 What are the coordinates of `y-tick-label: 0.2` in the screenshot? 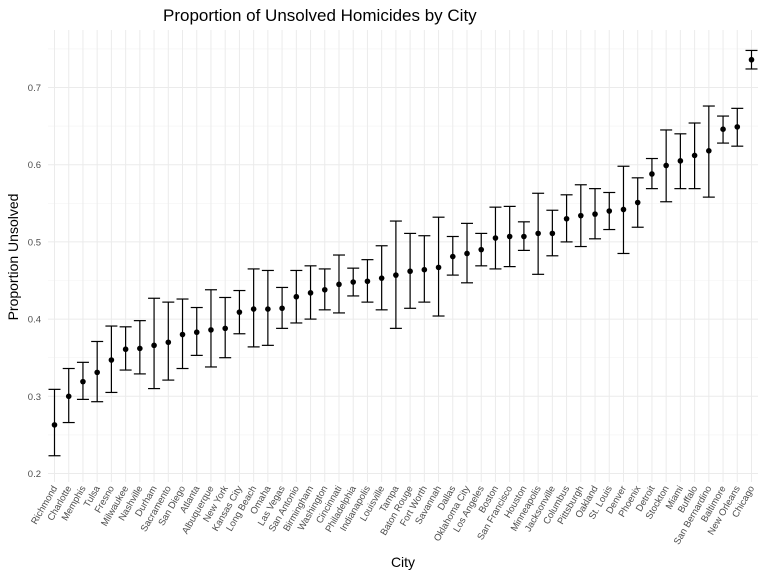 It's located at (34, 474).